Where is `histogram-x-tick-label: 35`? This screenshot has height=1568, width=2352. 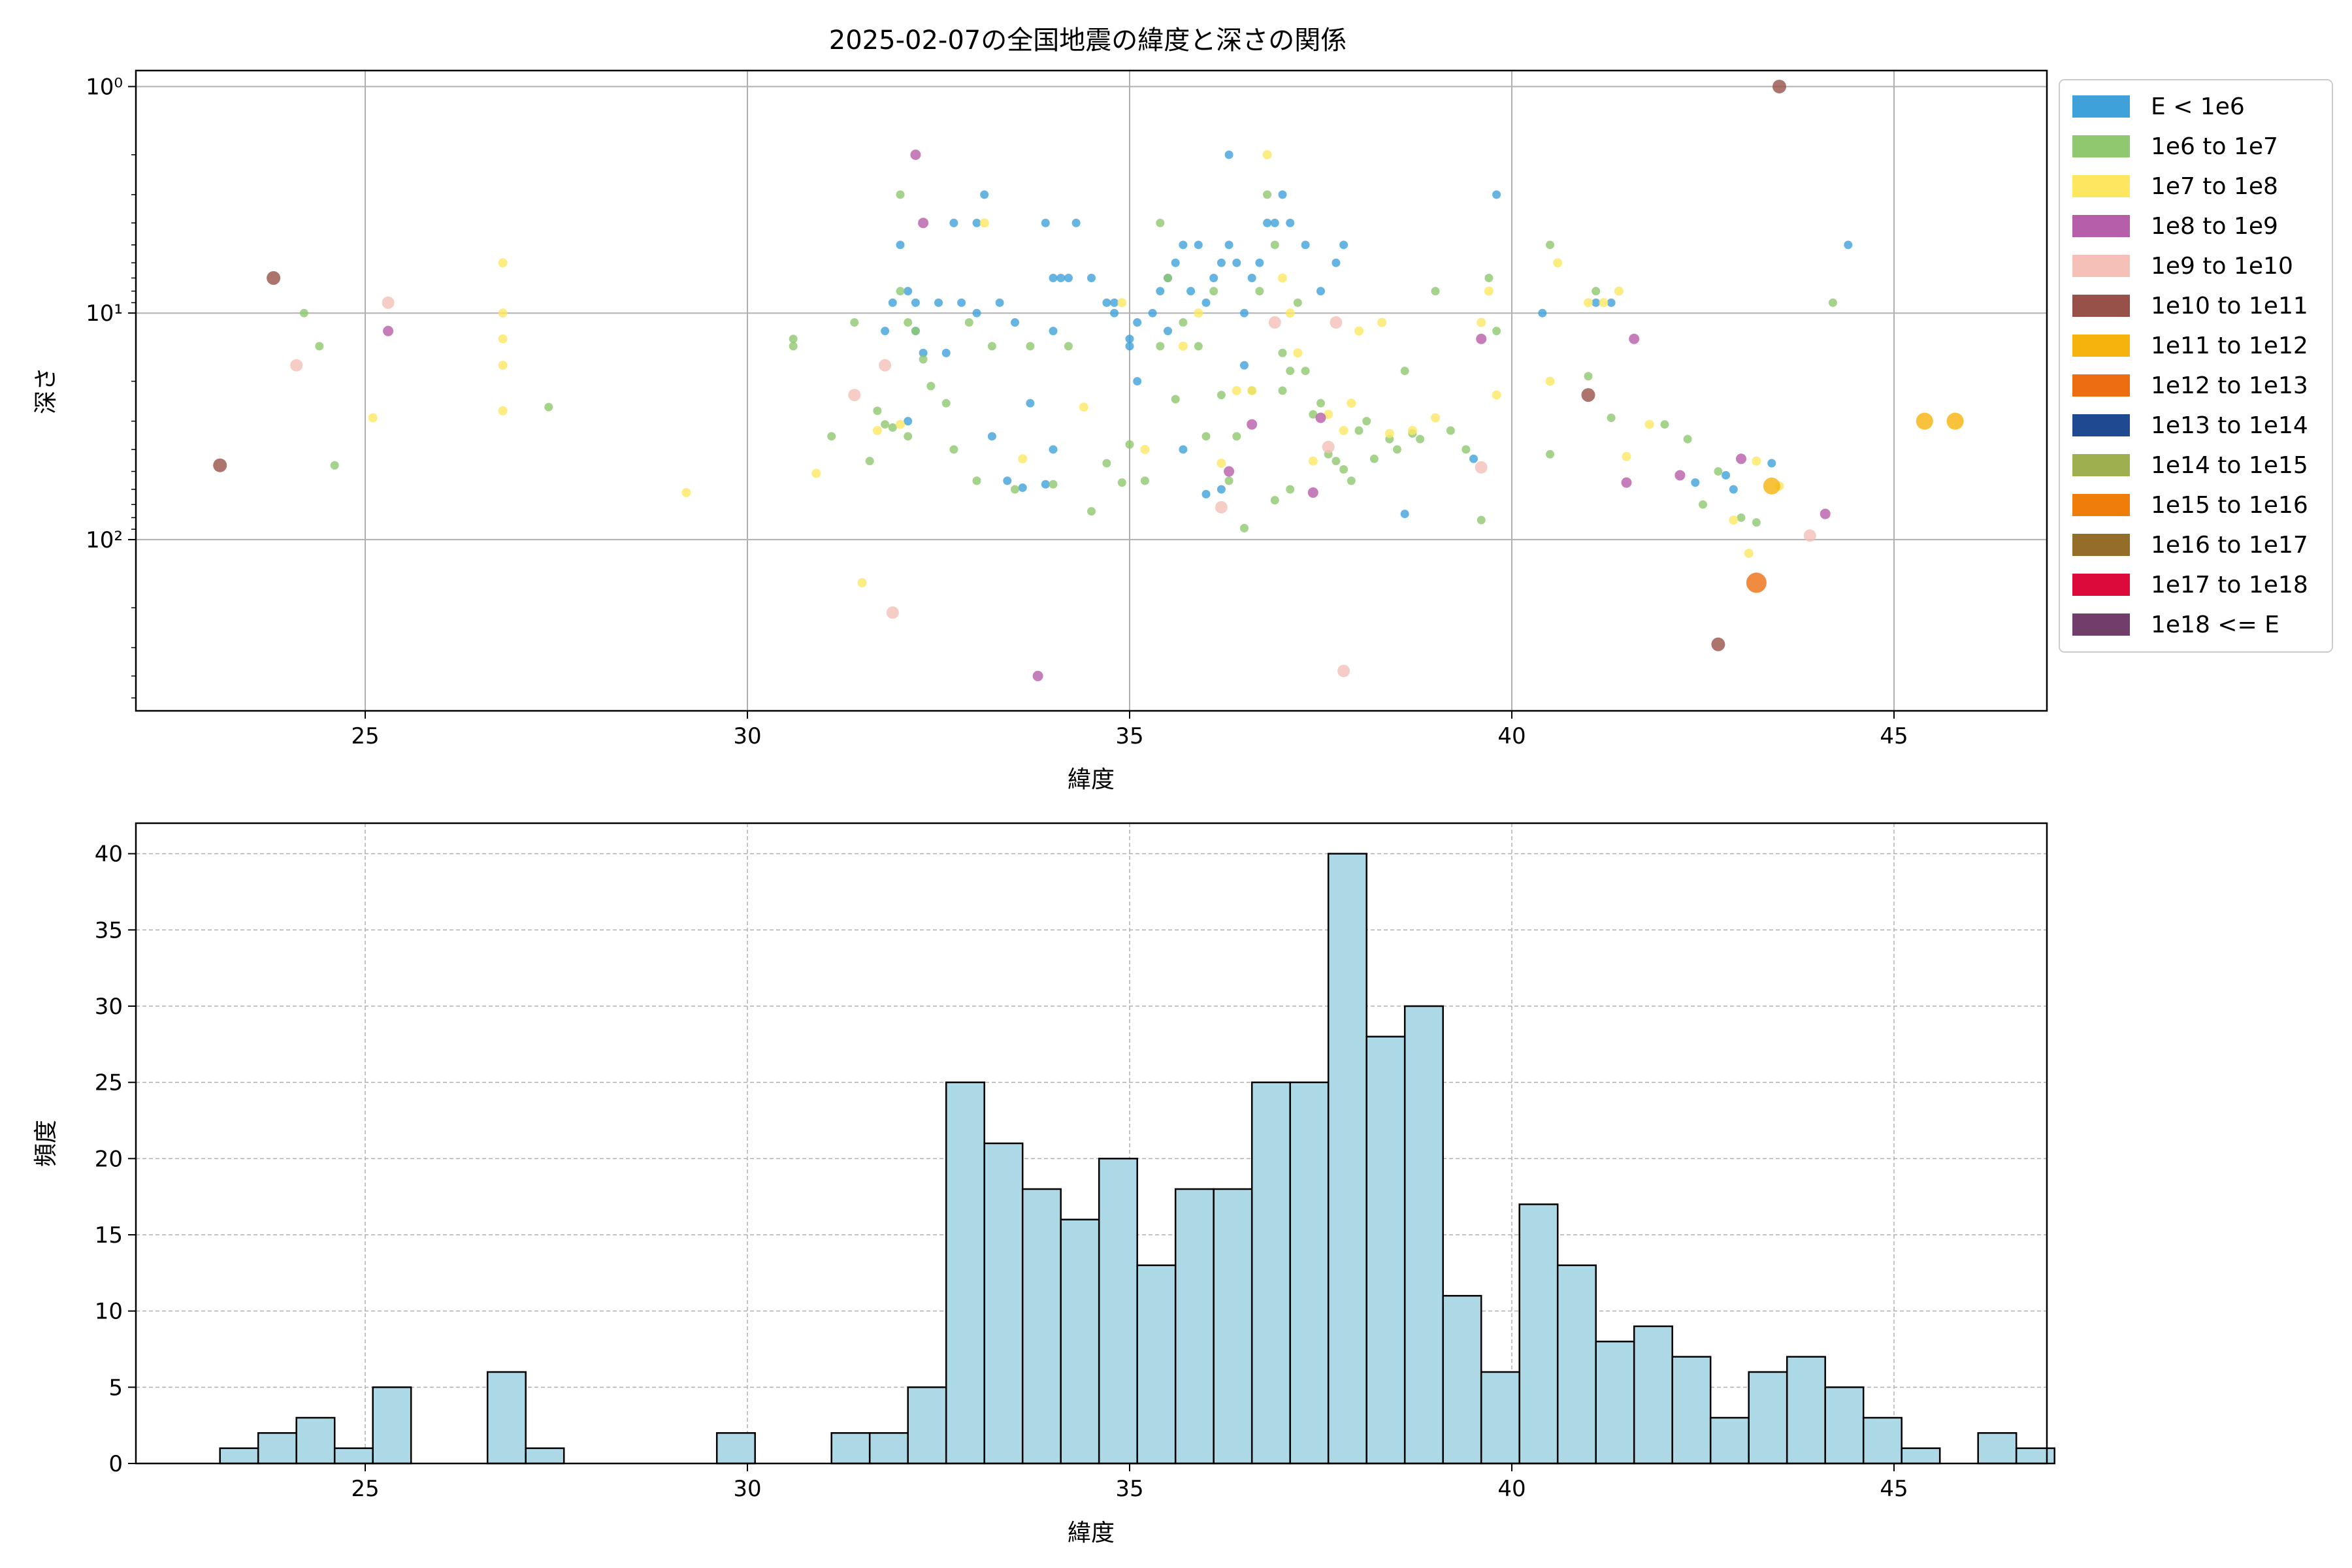 histogram-x-tick-label: 35 is located at coordinates (1129, 1489).